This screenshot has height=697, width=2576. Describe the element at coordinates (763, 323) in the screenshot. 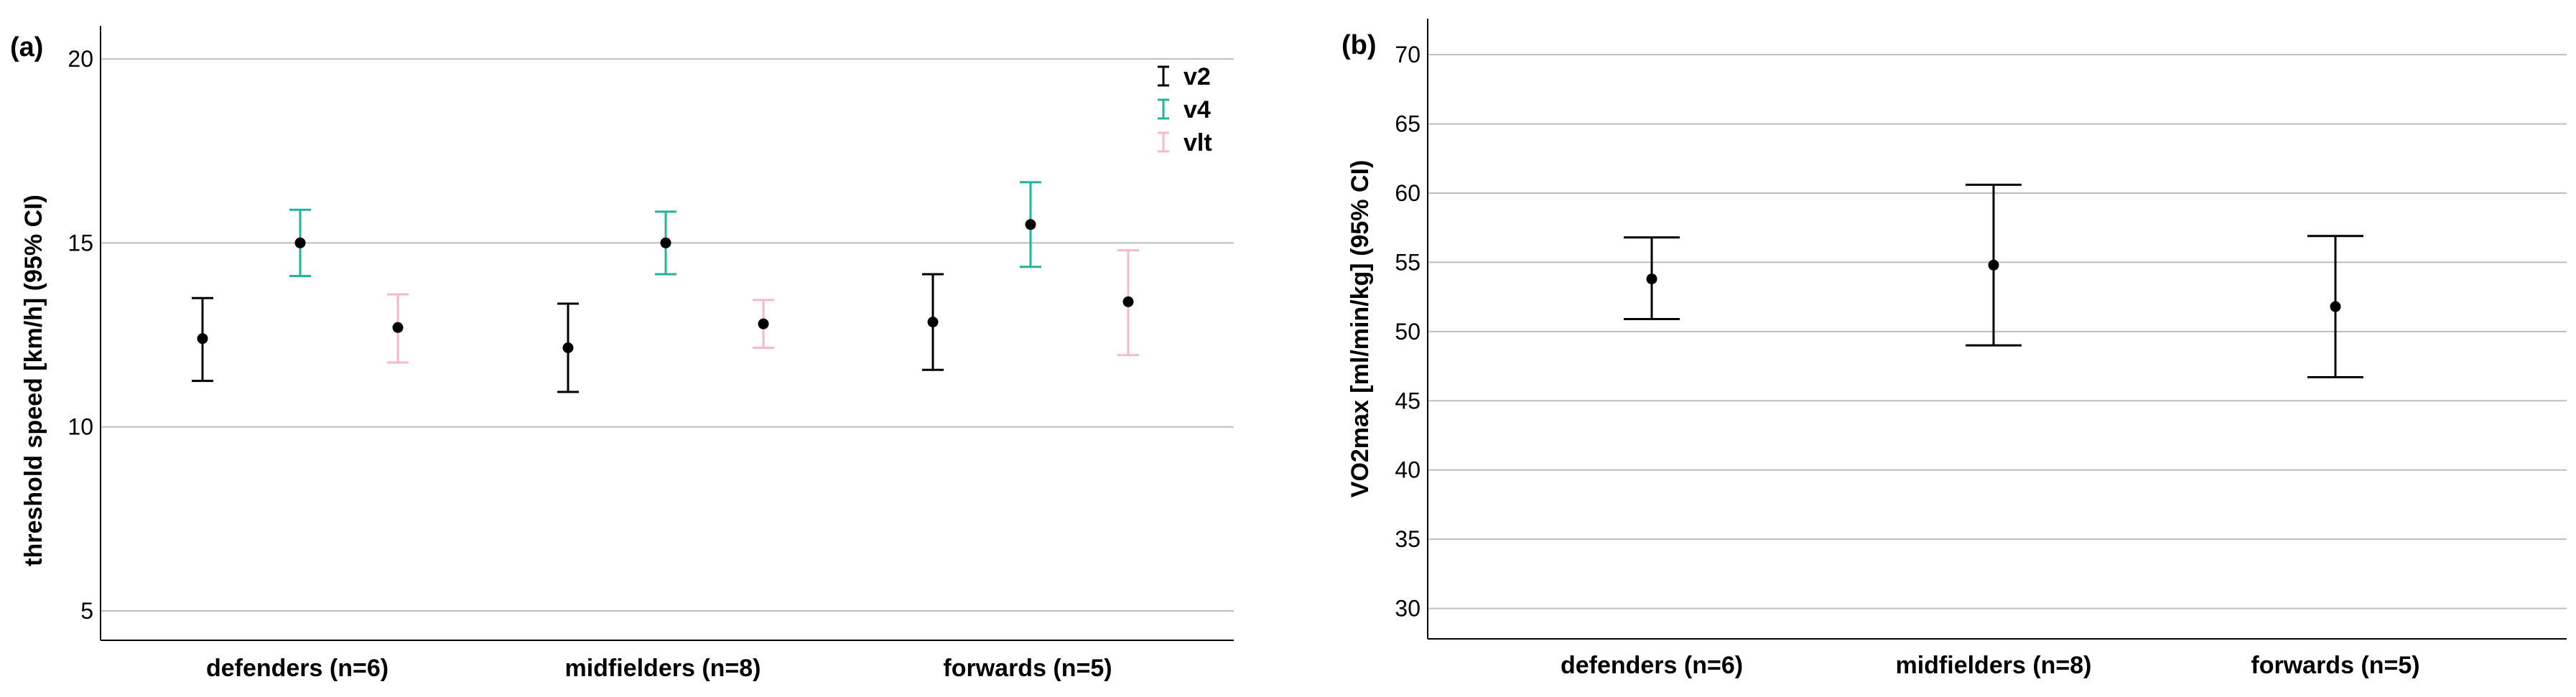

I see `error-bar-vlt-midfielders-n-8-mean-point` at that location.